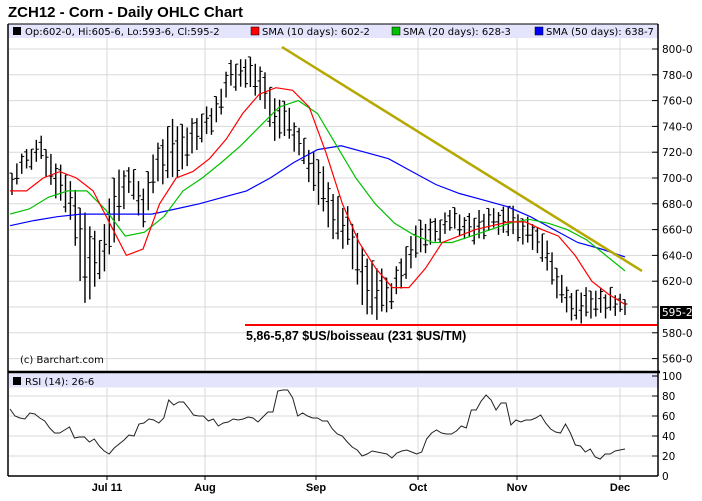  What do you see at coordinates (396, 31) in the screenshot?
I see `sma20-legend-swatch` at bounding box center [396, 31].